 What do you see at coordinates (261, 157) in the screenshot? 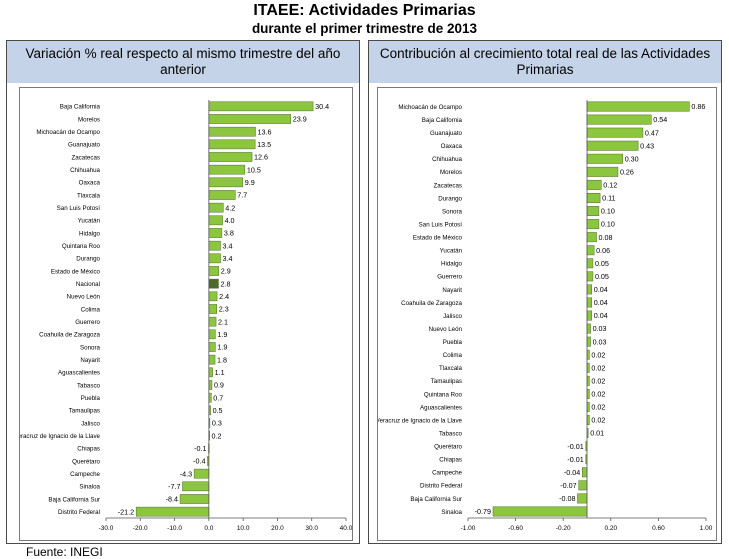
I see `data-label: 12.6` at bounding box center [261, 157].